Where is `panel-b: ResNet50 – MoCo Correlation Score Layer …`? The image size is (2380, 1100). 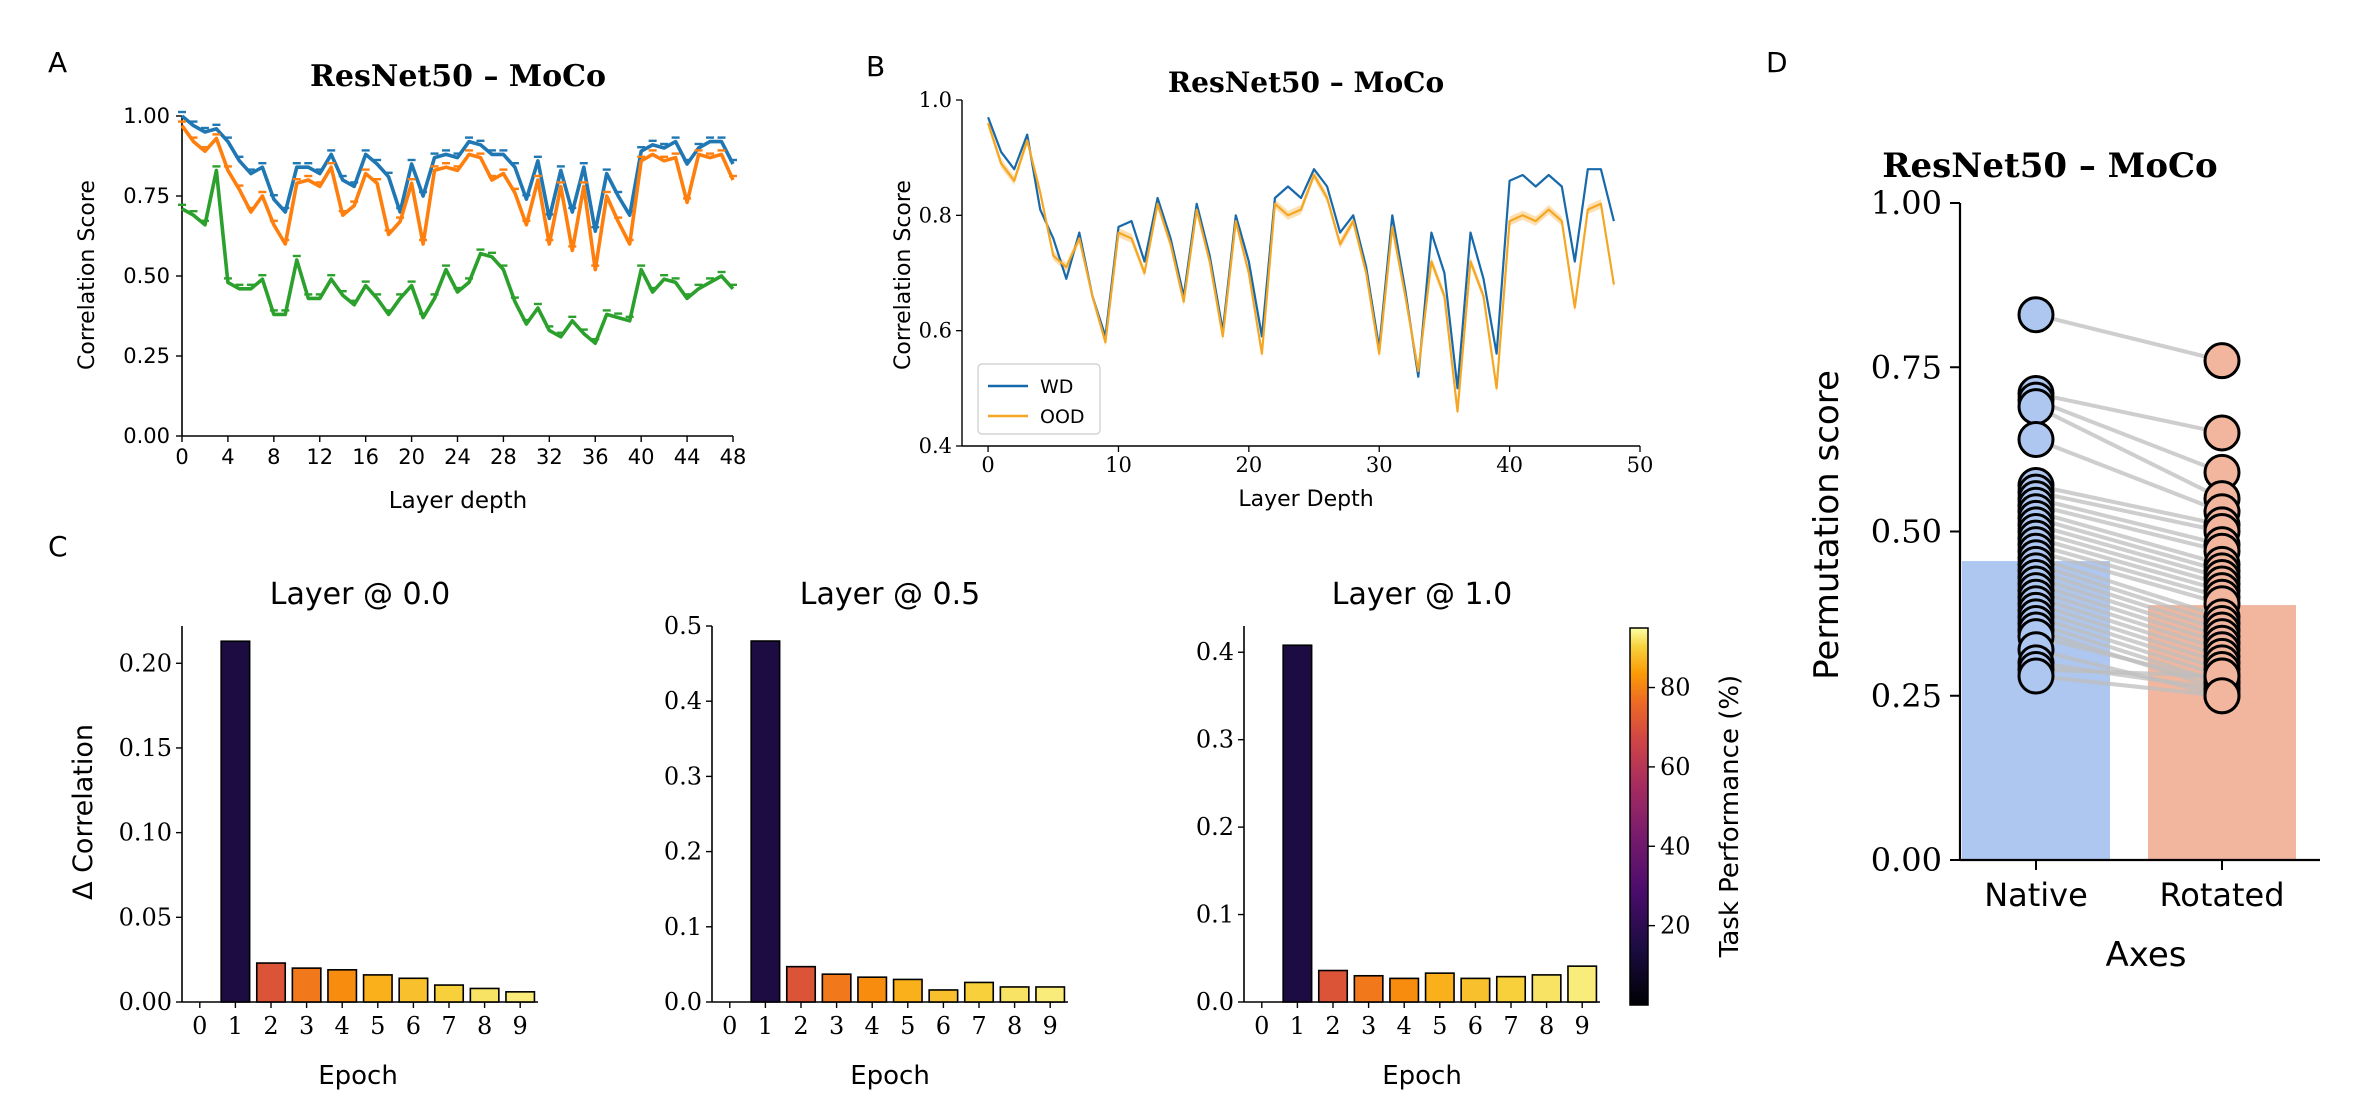
panel-b: ResNet50 – MoCo Correlation Score Layer … is located at coordinates (1272, 289).